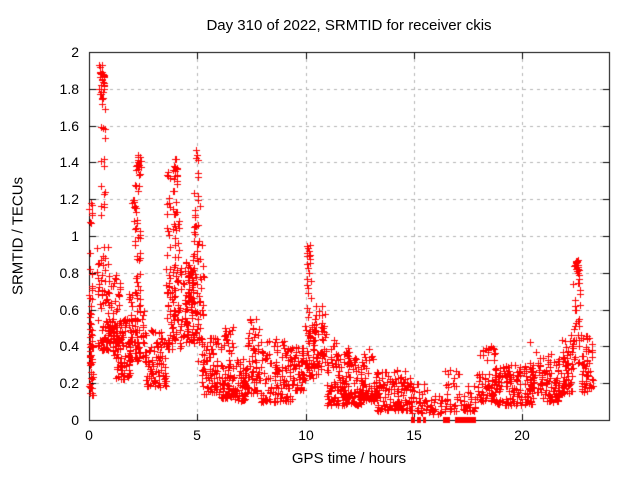 The image size is (640, 480). What do you see at coordinates (197, 435) in the screenshot?
I see `x-tick-label: 5` at bounding box center [197, 435].